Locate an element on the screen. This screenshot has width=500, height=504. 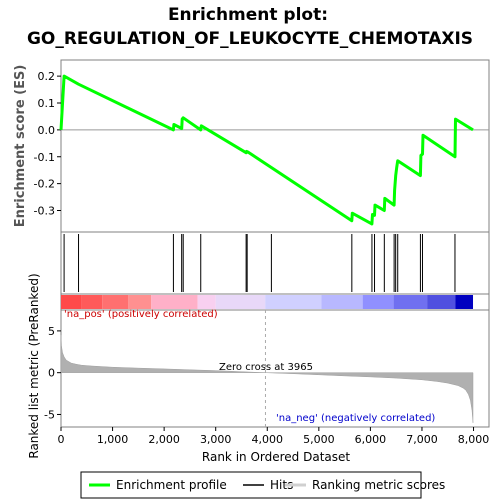
metric-y-ticks: -5 0 5 is located at coordinates (52, 373).